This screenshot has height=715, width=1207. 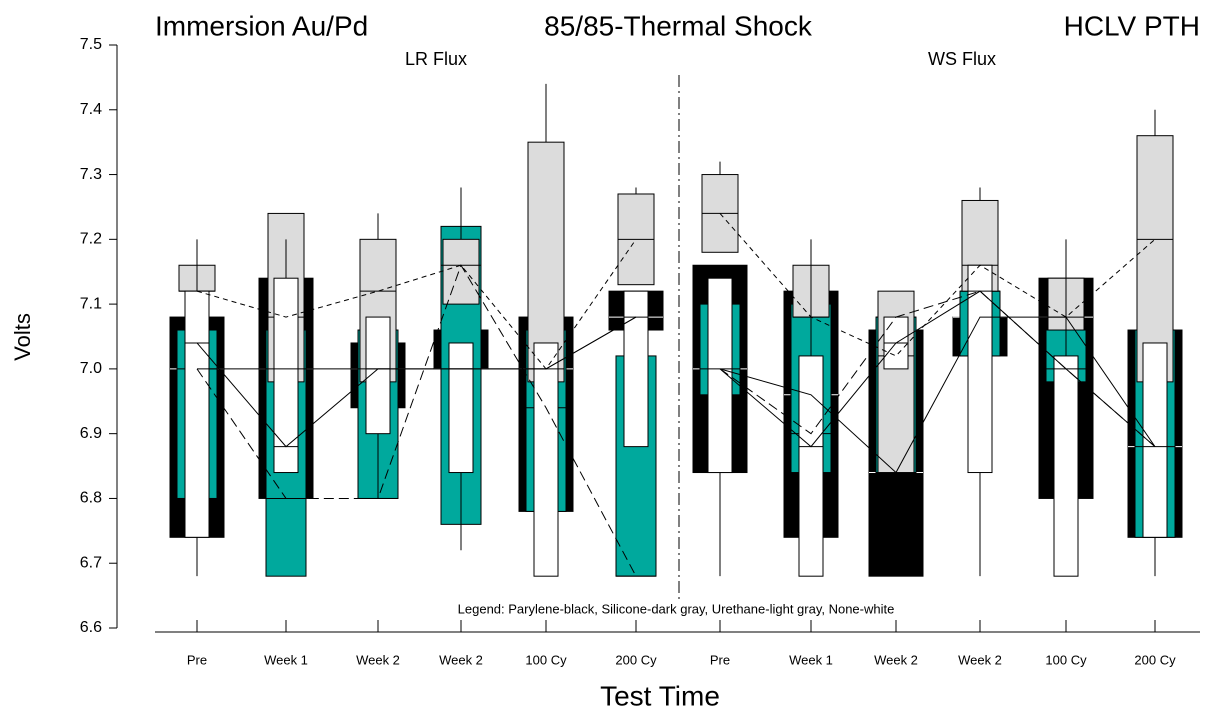 What do you see at coordinates (91, 627) in the screenshot?
I see `y-tick-label: 6.6` at bounding box center [91, 627].